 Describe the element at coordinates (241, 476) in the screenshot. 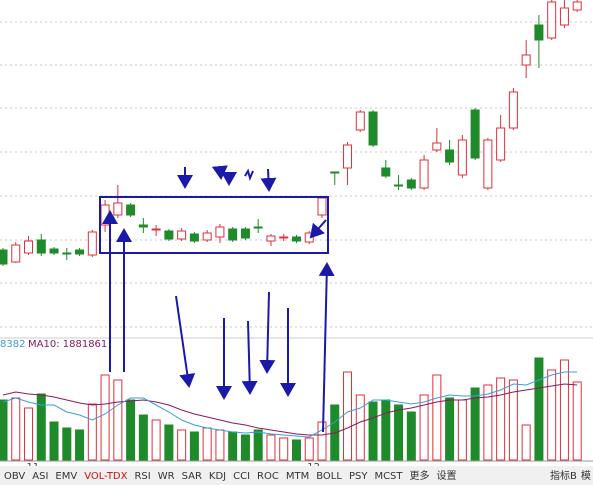

I see `tab: CCI` at that location.